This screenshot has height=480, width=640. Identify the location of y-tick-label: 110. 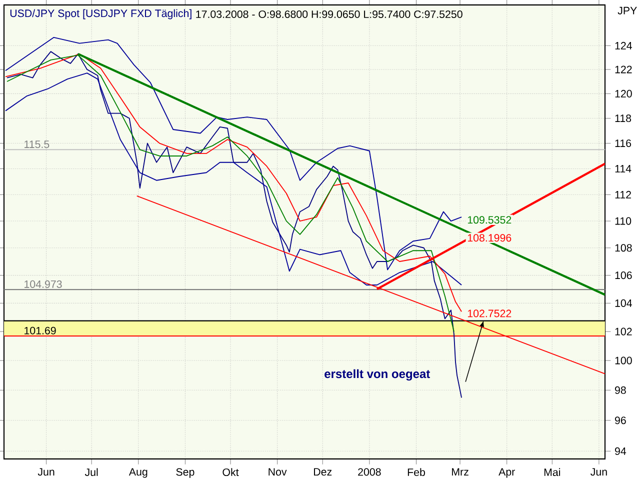
(623, 221).